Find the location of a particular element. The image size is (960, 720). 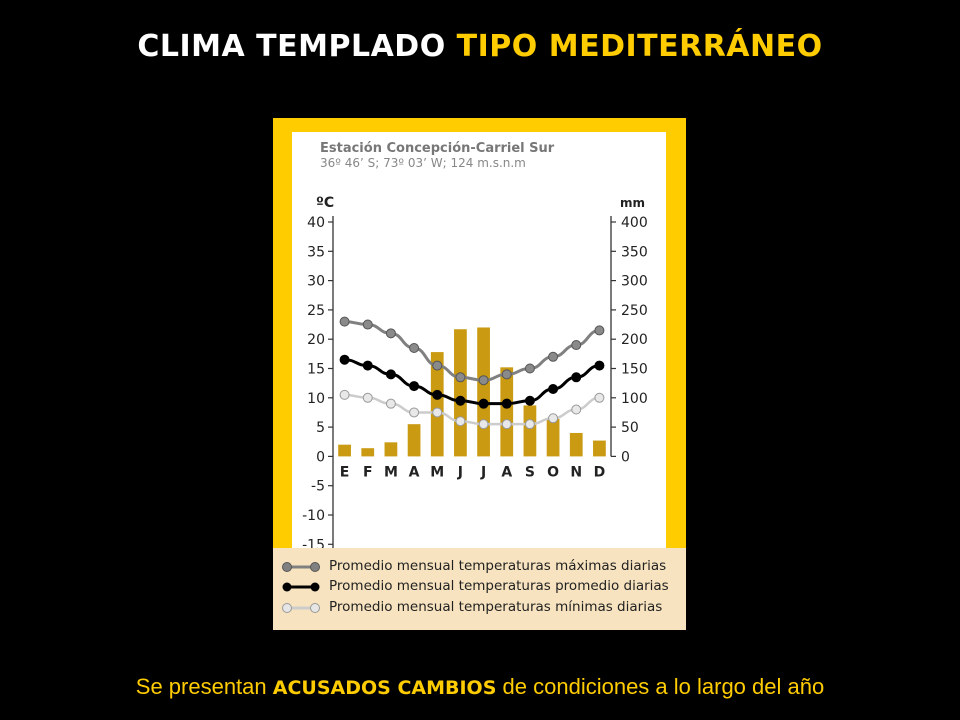

footer-emphasis: ACUSADOS CAMBIOS is located at coordinates (384, 688).